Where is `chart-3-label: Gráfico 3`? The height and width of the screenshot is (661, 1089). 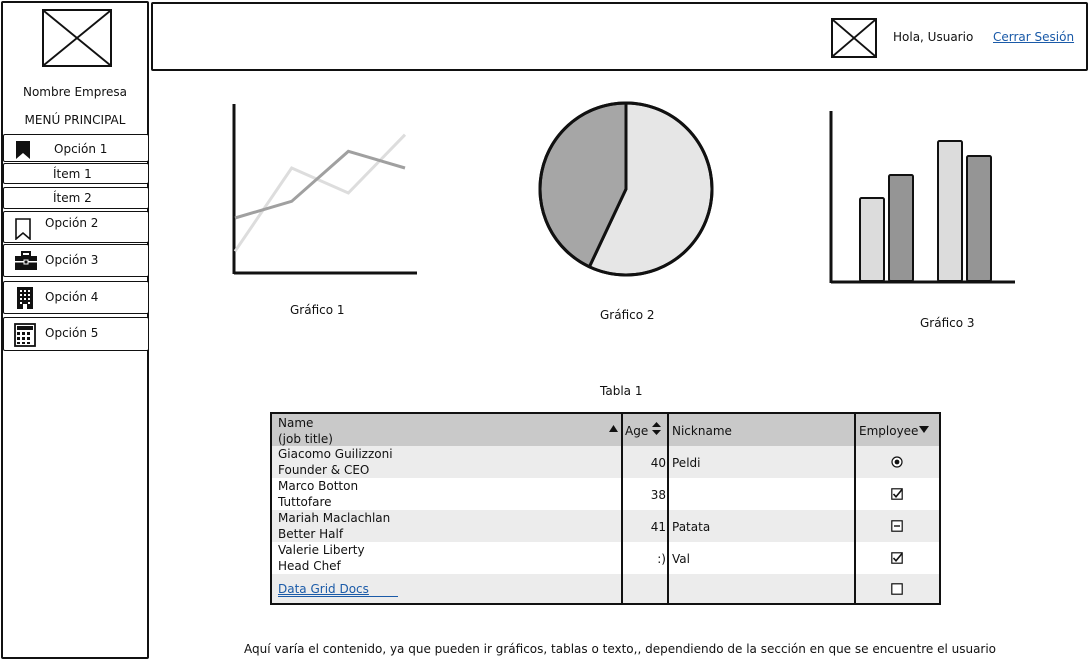 chart-3-label: Gráfico 3 is located at coordinates (947, 323).